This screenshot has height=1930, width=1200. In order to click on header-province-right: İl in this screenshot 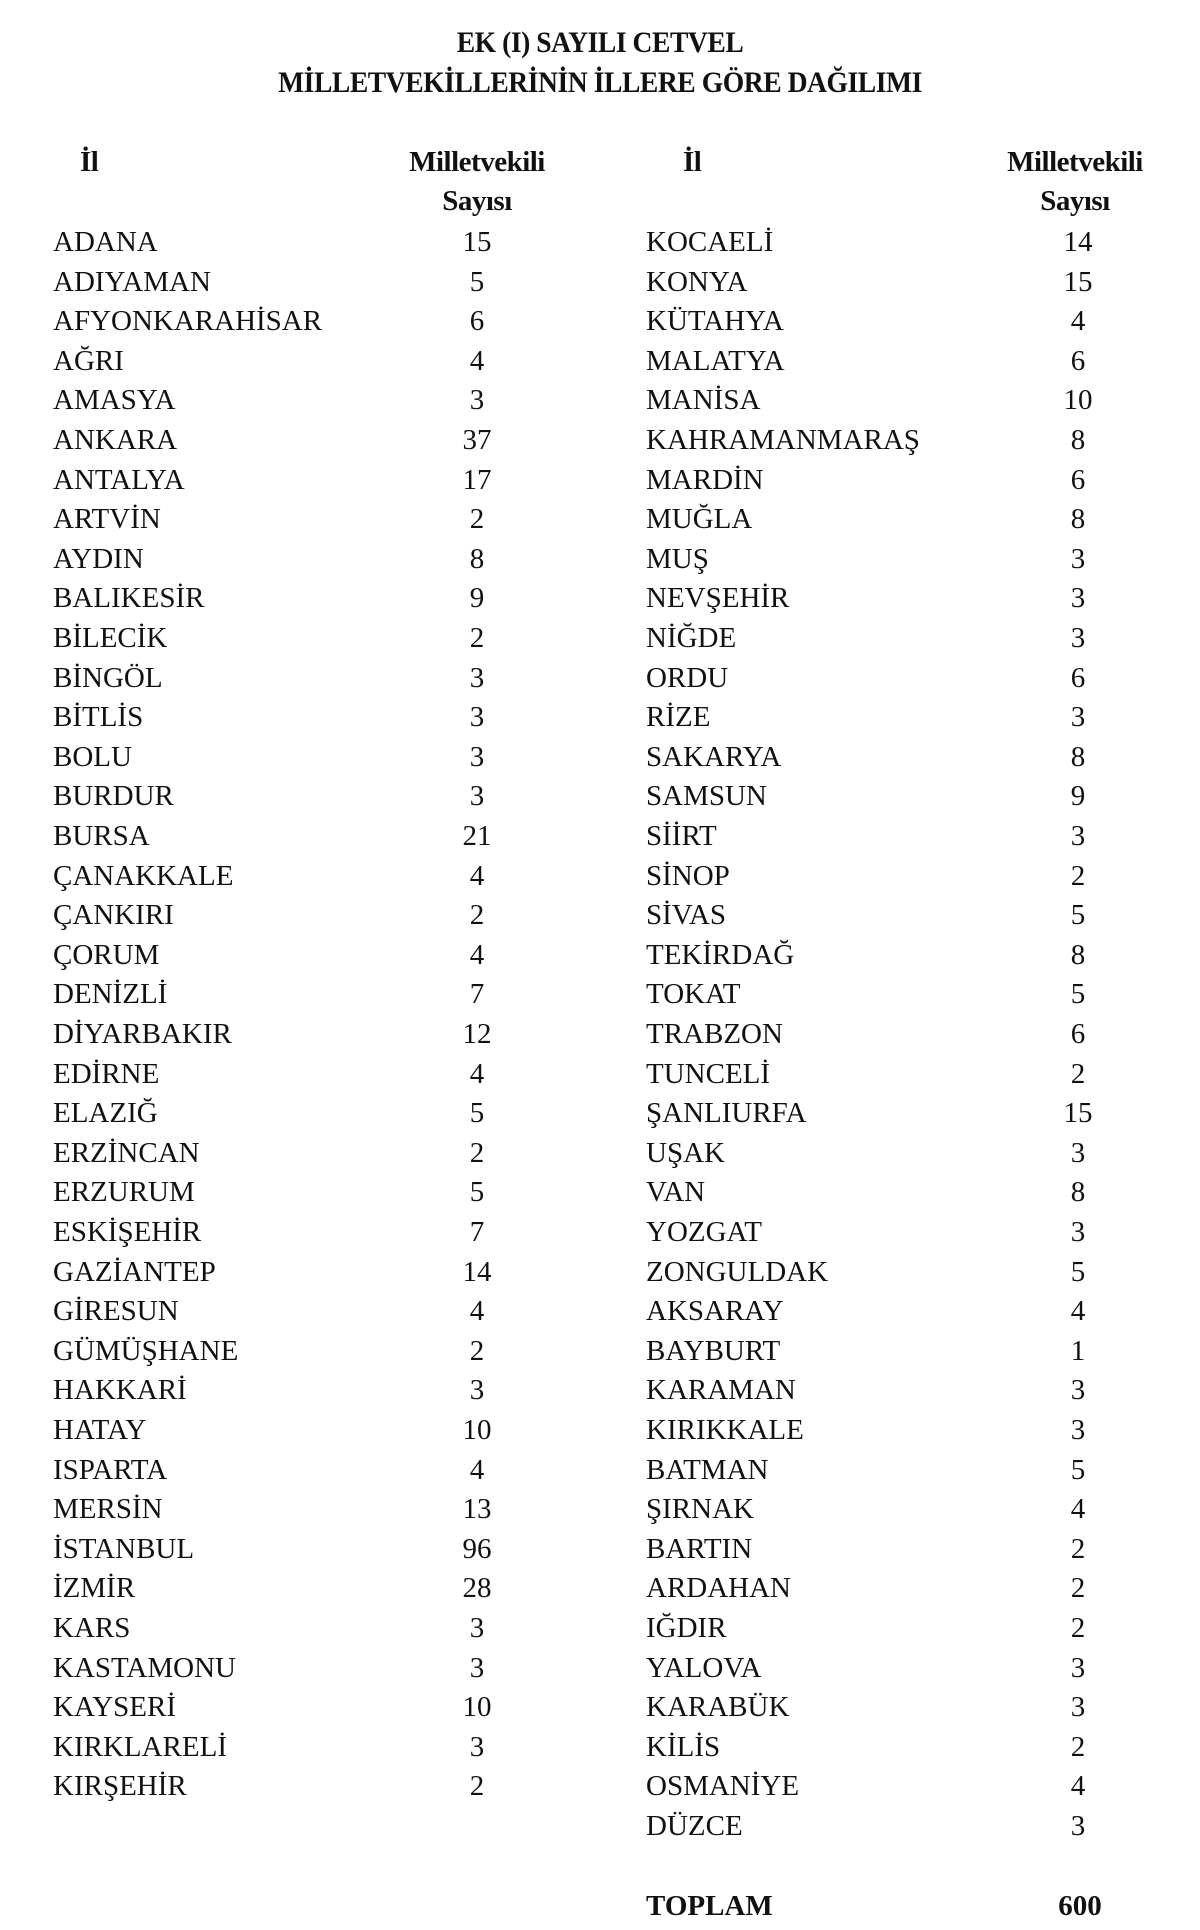, I will do `click(692, 162)`.